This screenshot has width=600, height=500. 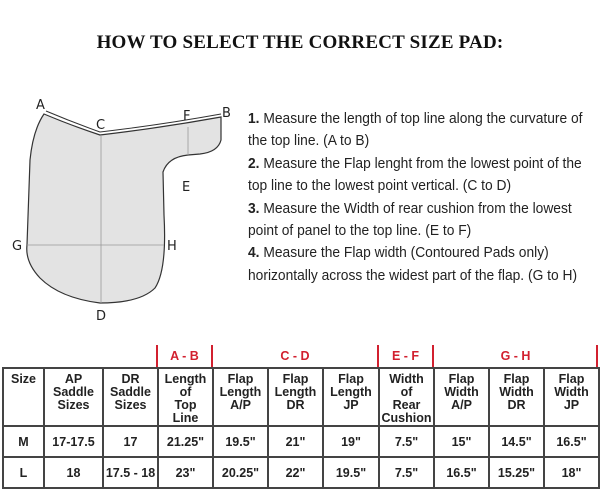 I want to click on column-header: Flap Length JP, so click(x=351, y=397).